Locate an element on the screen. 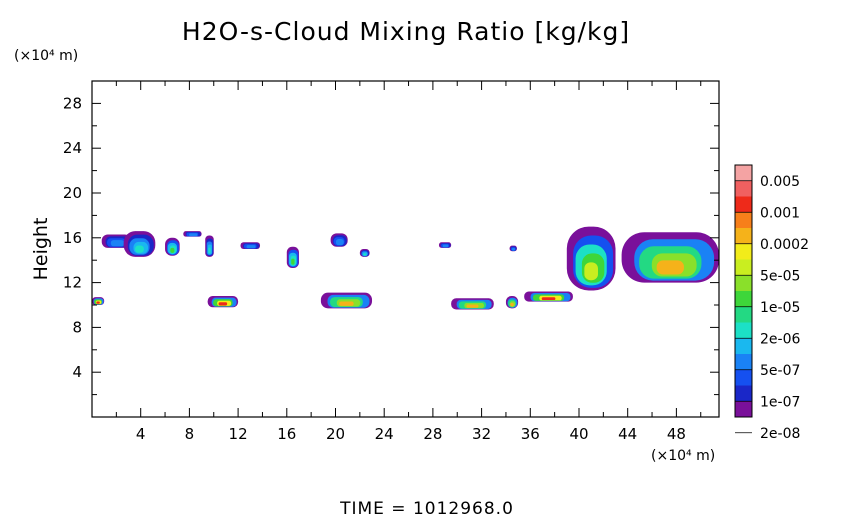 Image resolution: width=854 pixels, height=519 pixels. y-tick-label: 28 is located at coordinates (72, 103).